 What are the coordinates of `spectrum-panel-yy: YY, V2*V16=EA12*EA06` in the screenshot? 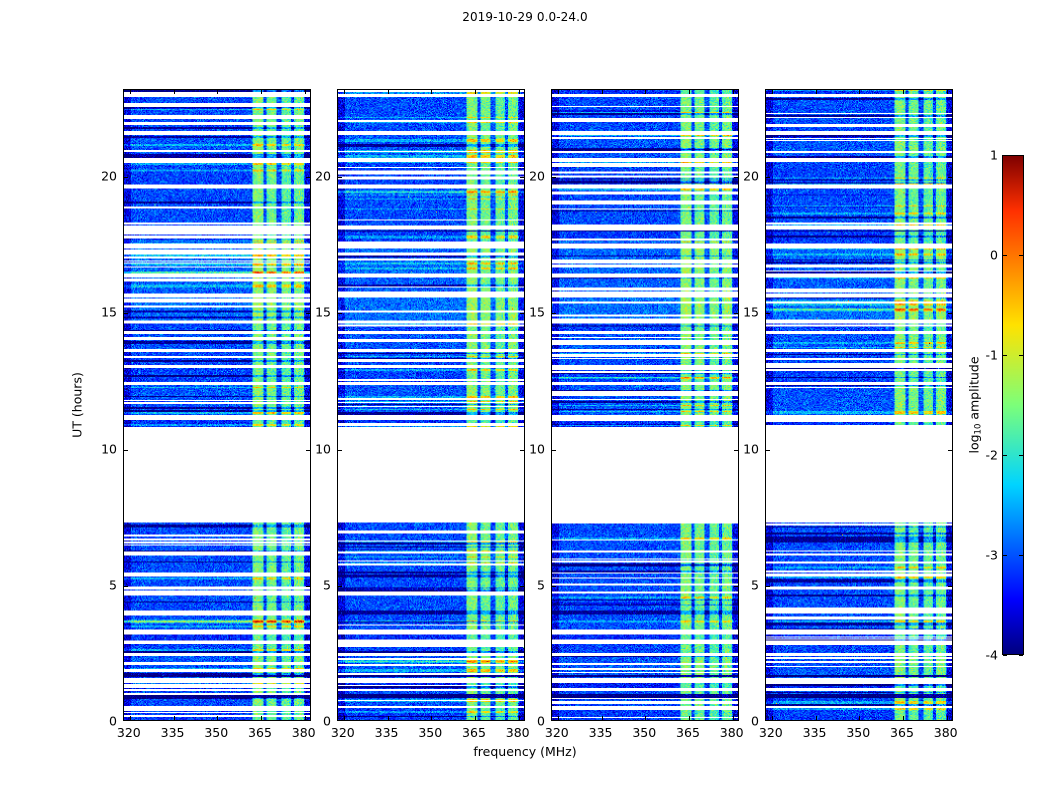 It's located at (431, 405).